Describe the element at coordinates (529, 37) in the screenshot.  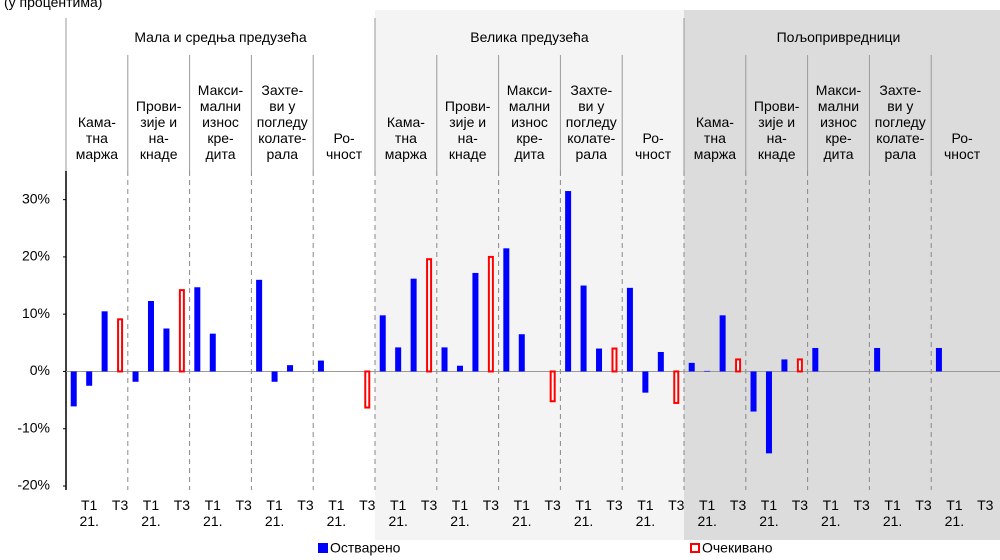
I see `group-title: Велика предузећа` at that location.